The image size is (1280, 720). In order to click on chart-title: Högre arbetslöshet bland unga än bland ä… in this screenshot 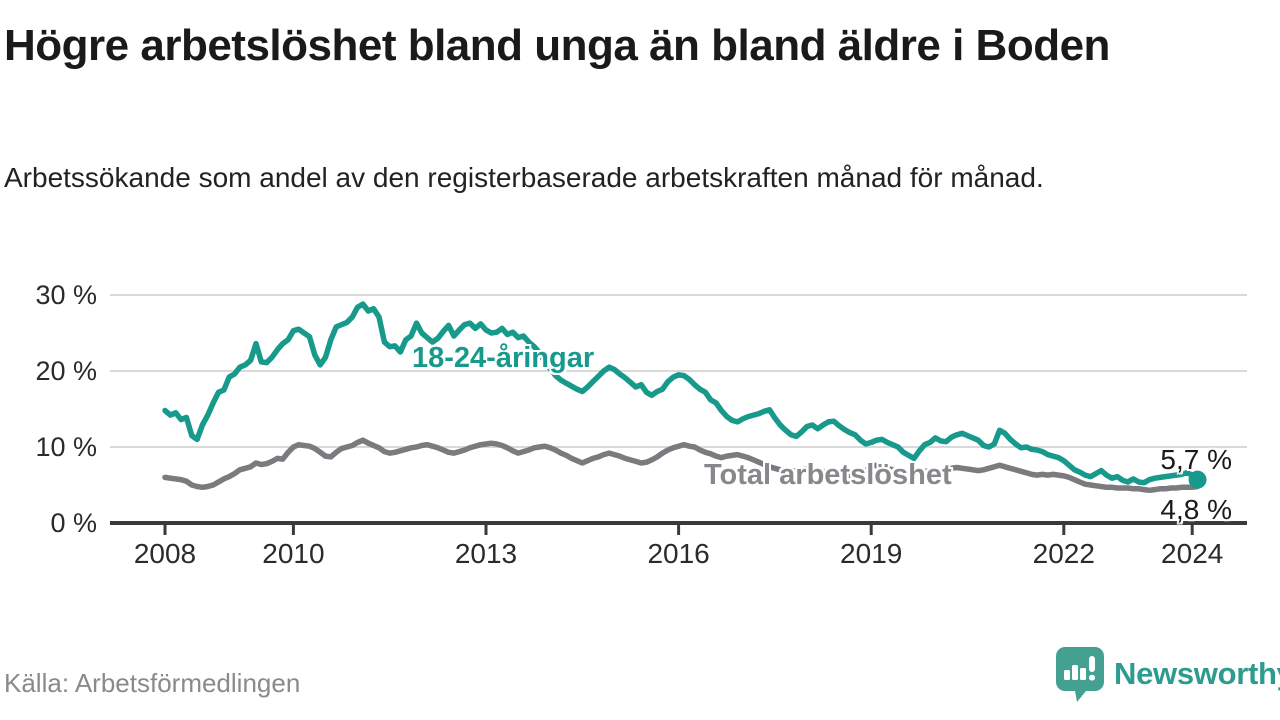, I will do `click(557, 45)`.